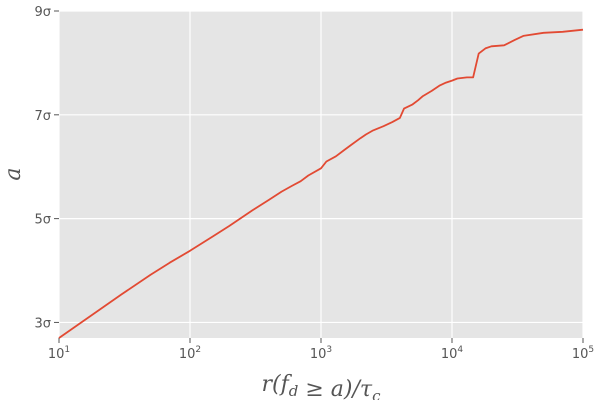 Image resolution: width=600 pixels, height=400 pixels. I want to click on x-axis-label: r(fd ≥ a)/τc, so click(322, 386).